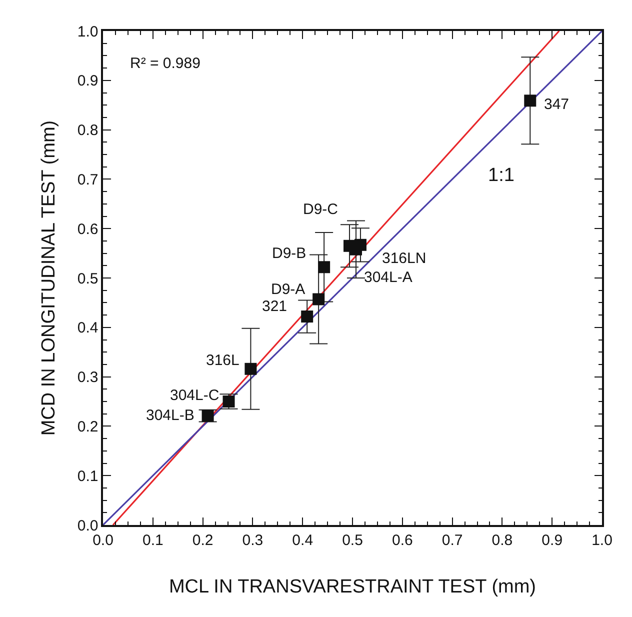  I want to click on y-tick-label: 0.8, so click(87, 131).